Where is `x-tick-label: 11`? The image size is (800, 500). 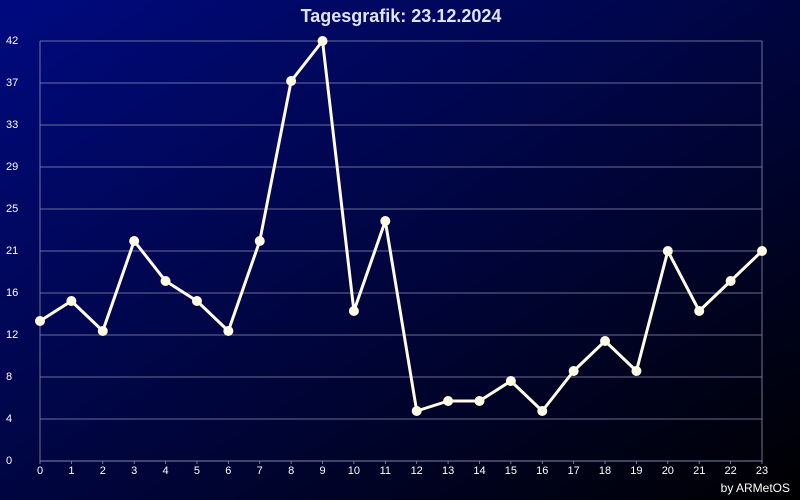
x-tick-label: 11 is located at coordinates (385, 471).